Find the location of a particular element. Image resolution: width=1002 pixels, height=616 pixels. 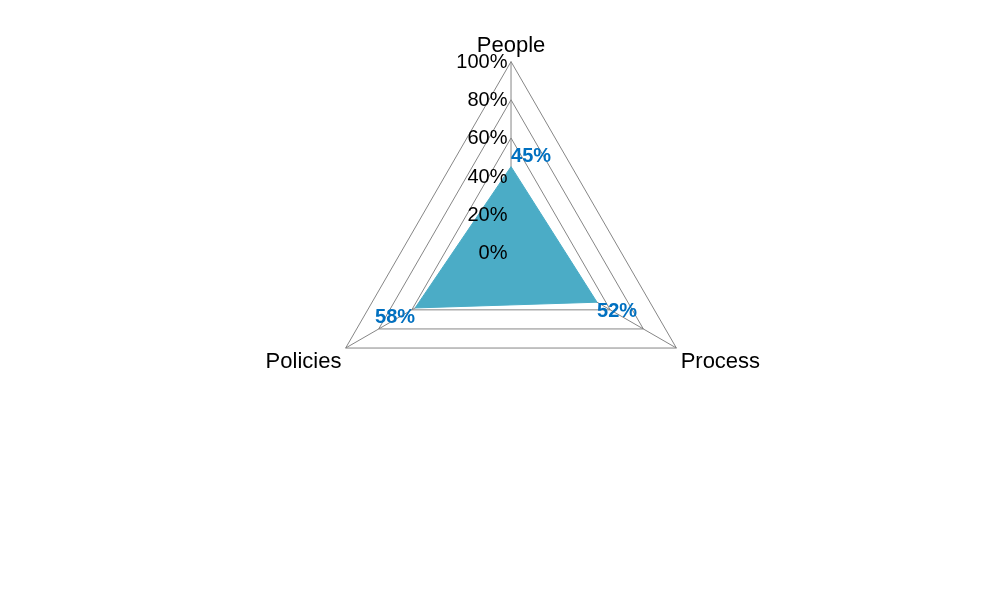

data-label: 45% is located at coordinates (531, 154).